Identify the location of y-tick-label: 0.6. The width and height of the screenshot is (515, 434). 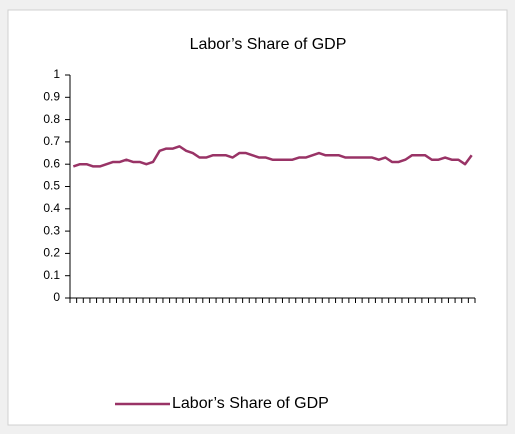
(51, 163).